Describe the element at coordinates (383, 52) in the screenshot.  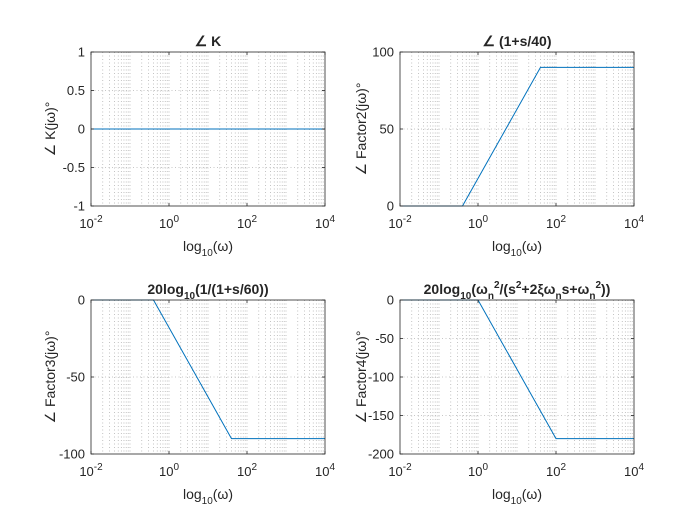
I see `y-tick-label: 100` at that location.